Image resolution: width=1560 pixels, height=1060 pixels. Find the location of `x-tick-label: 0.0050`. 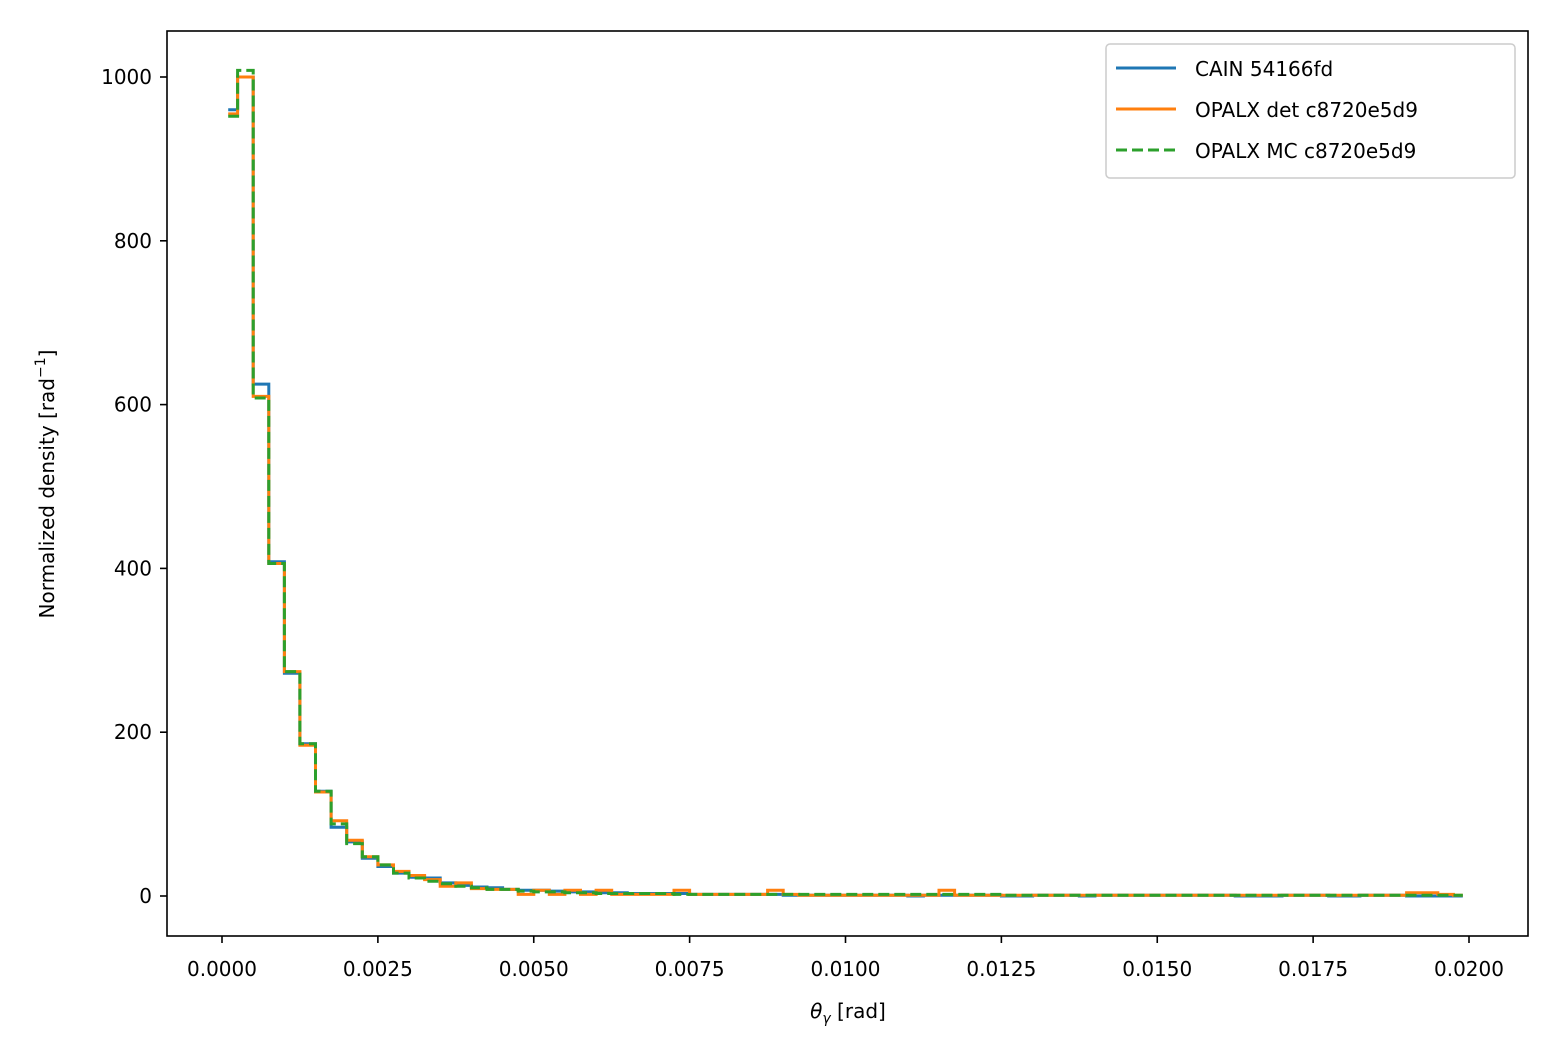

x-tick-label: 0.0050 is located at coordinates (534, 969).